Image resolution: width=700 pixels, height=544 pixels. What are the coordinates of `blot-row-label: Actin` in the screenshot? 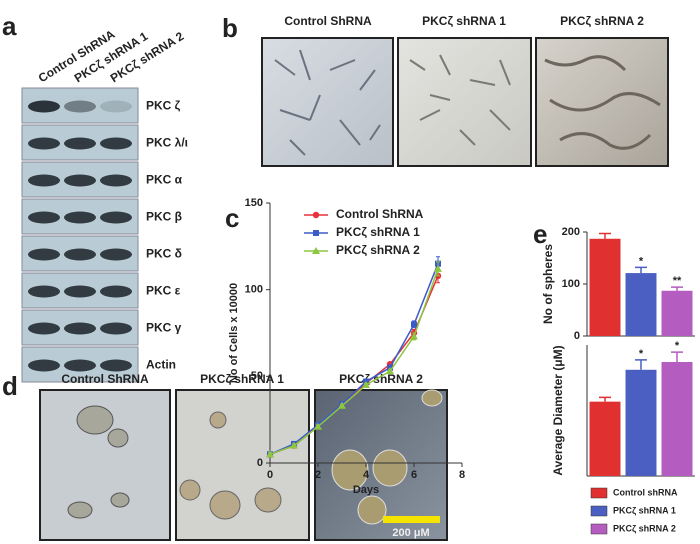 It's located at (161, 365).